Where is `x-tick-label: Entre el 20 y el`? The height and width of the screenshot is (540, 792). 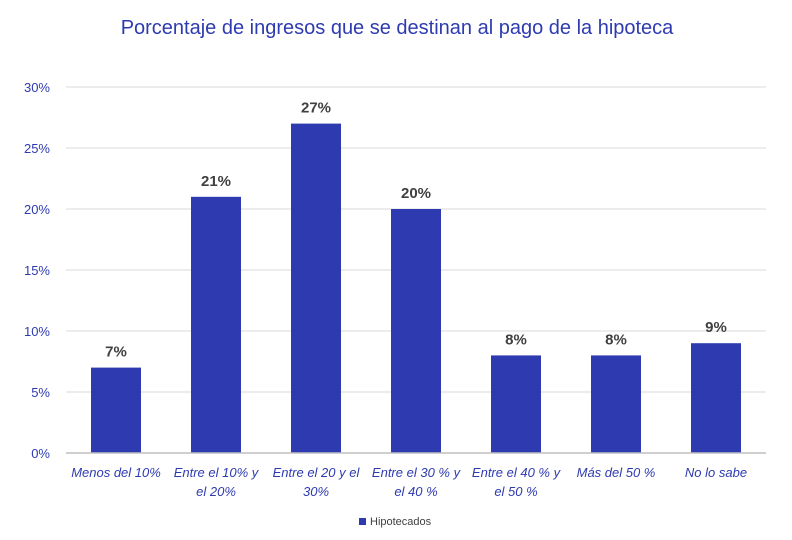
x-tick-label: Entre el 20 y el is located at coordinates (317, 472).